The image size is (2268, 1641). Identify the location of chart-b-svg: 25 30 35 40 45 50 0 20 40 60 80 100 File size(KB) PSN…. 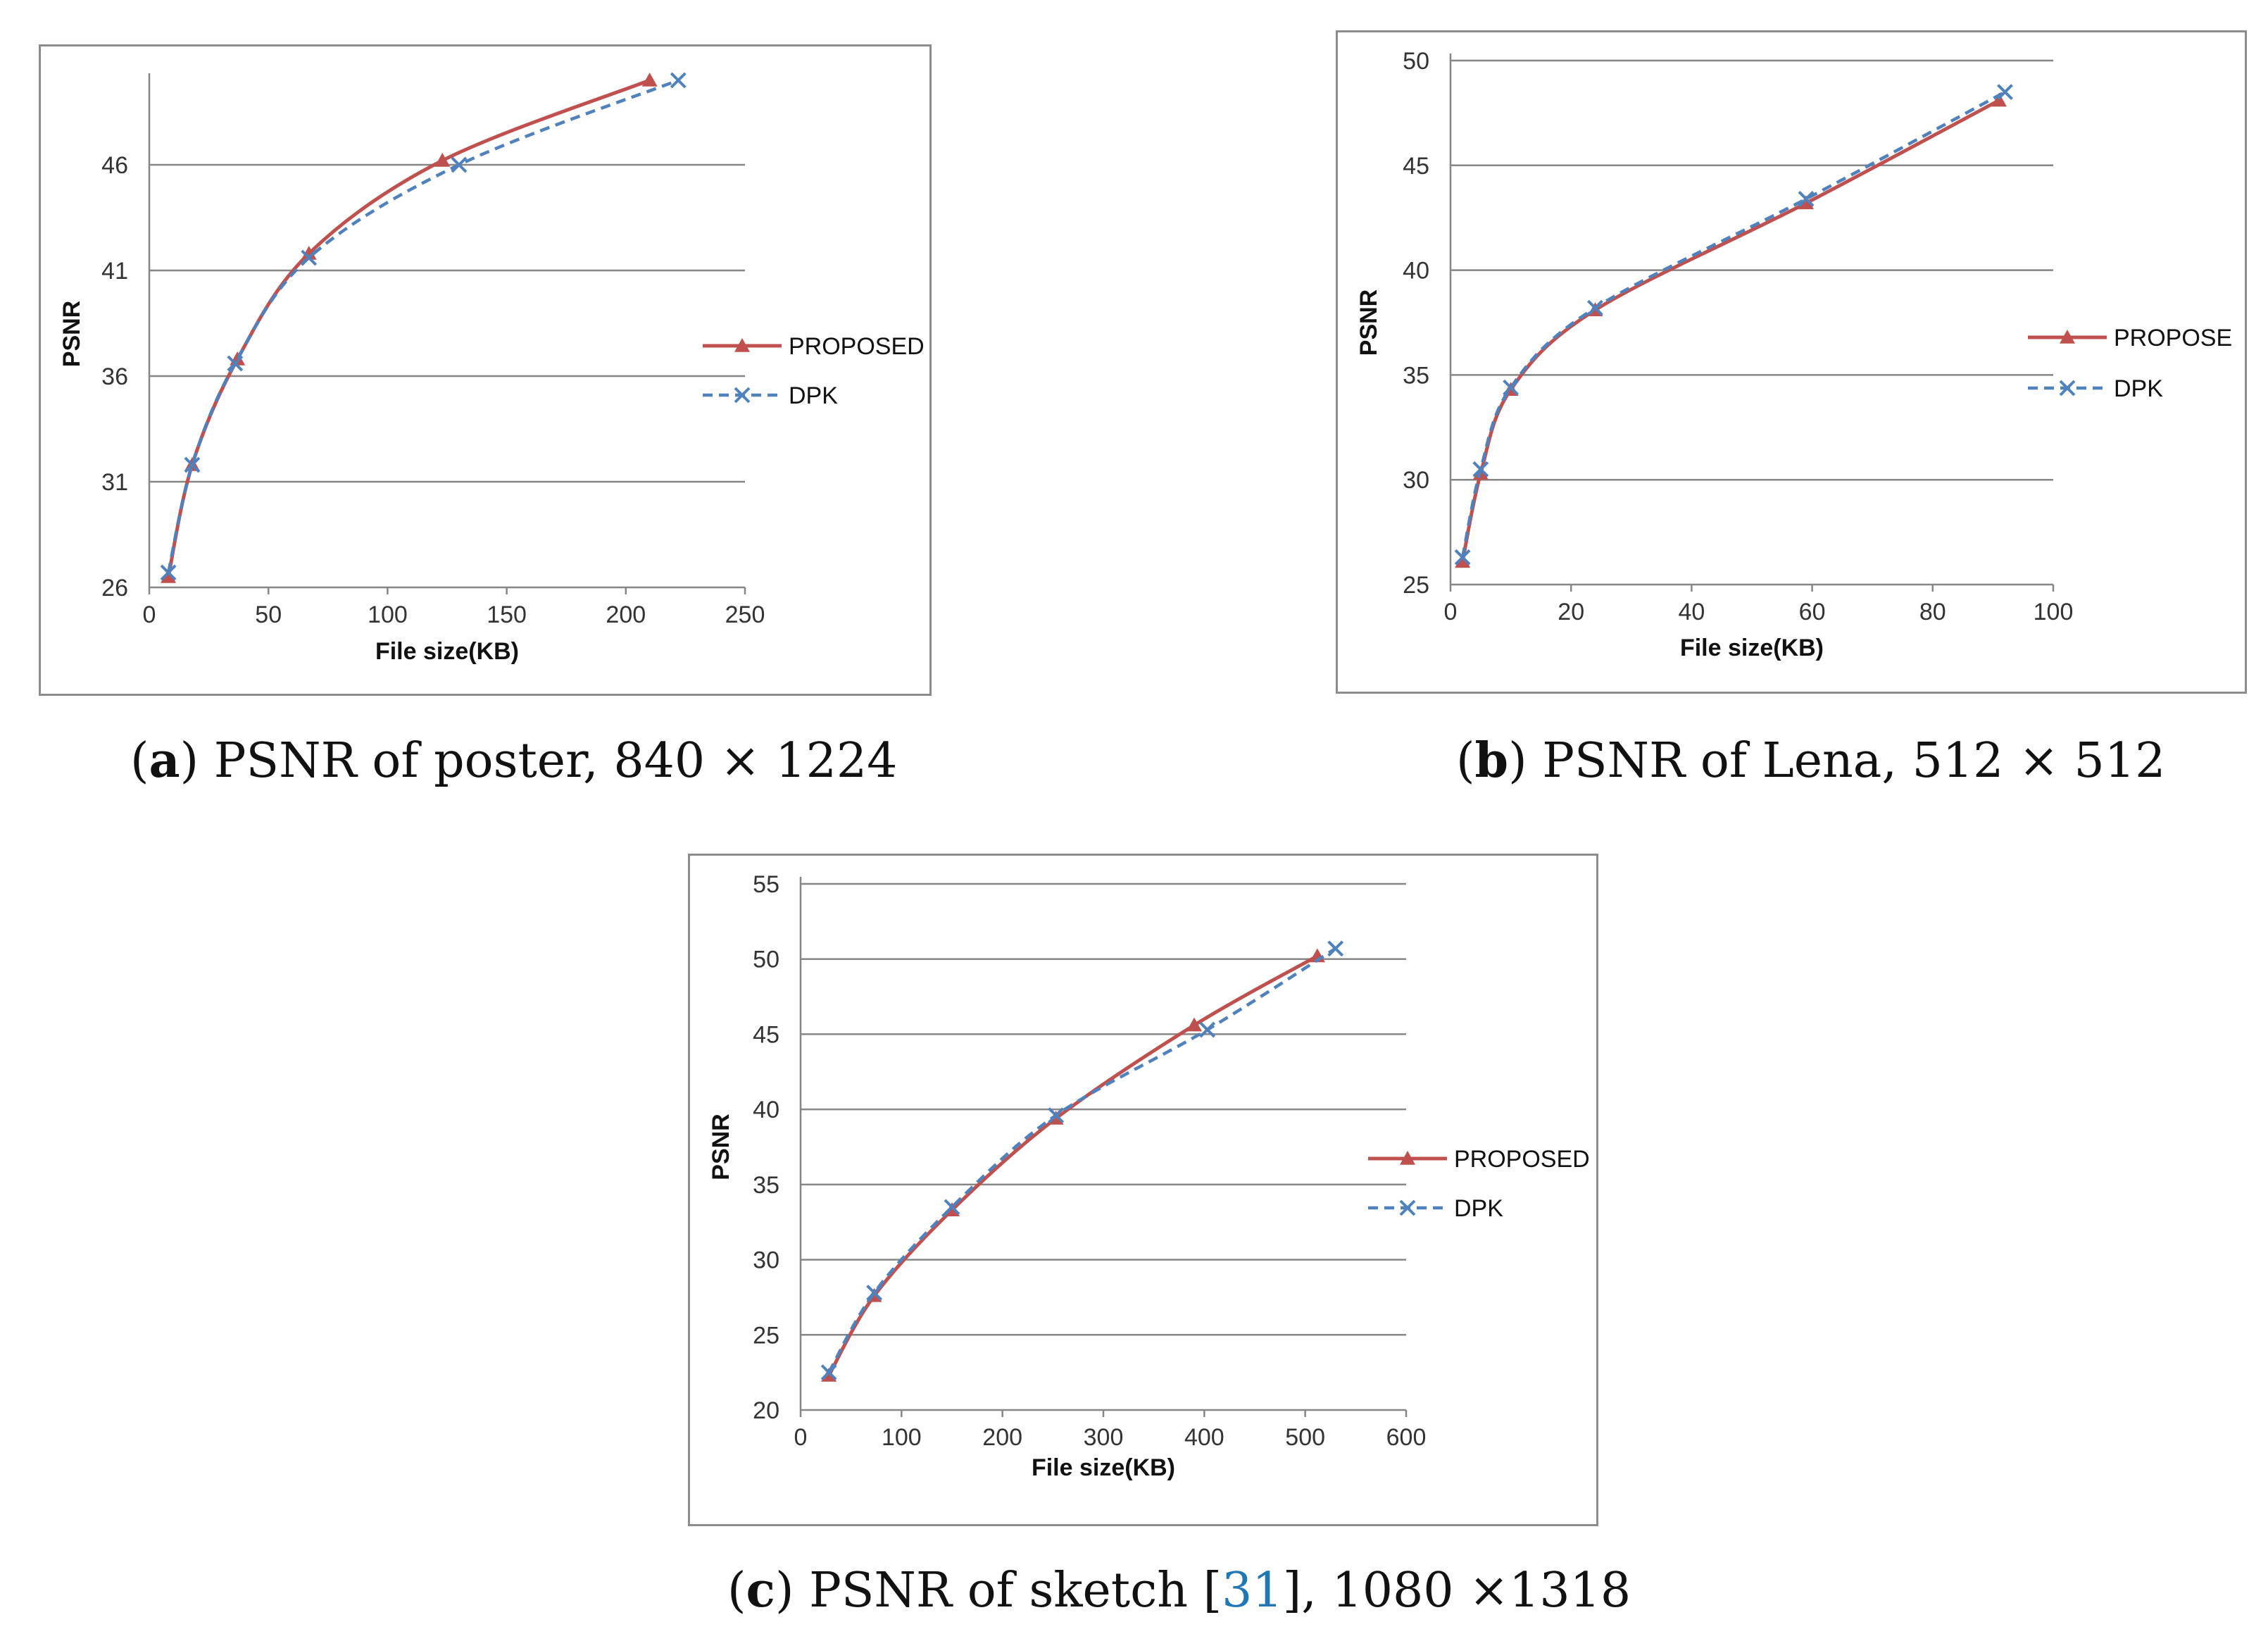
(1793, 355).